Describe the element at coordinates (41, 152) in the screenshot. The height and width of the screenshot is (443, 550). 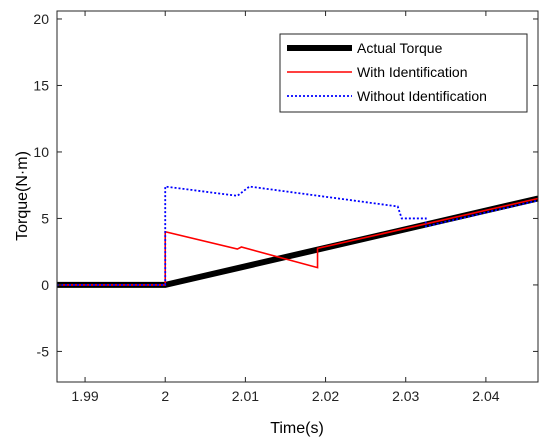
I see `y-tick-label: 10` at that location.